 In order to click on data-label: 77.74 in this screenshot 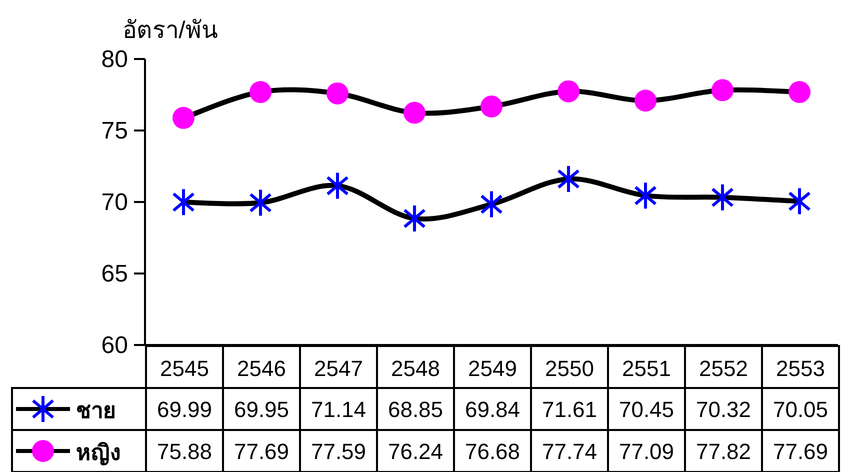, I will do `click(570, 451)`.